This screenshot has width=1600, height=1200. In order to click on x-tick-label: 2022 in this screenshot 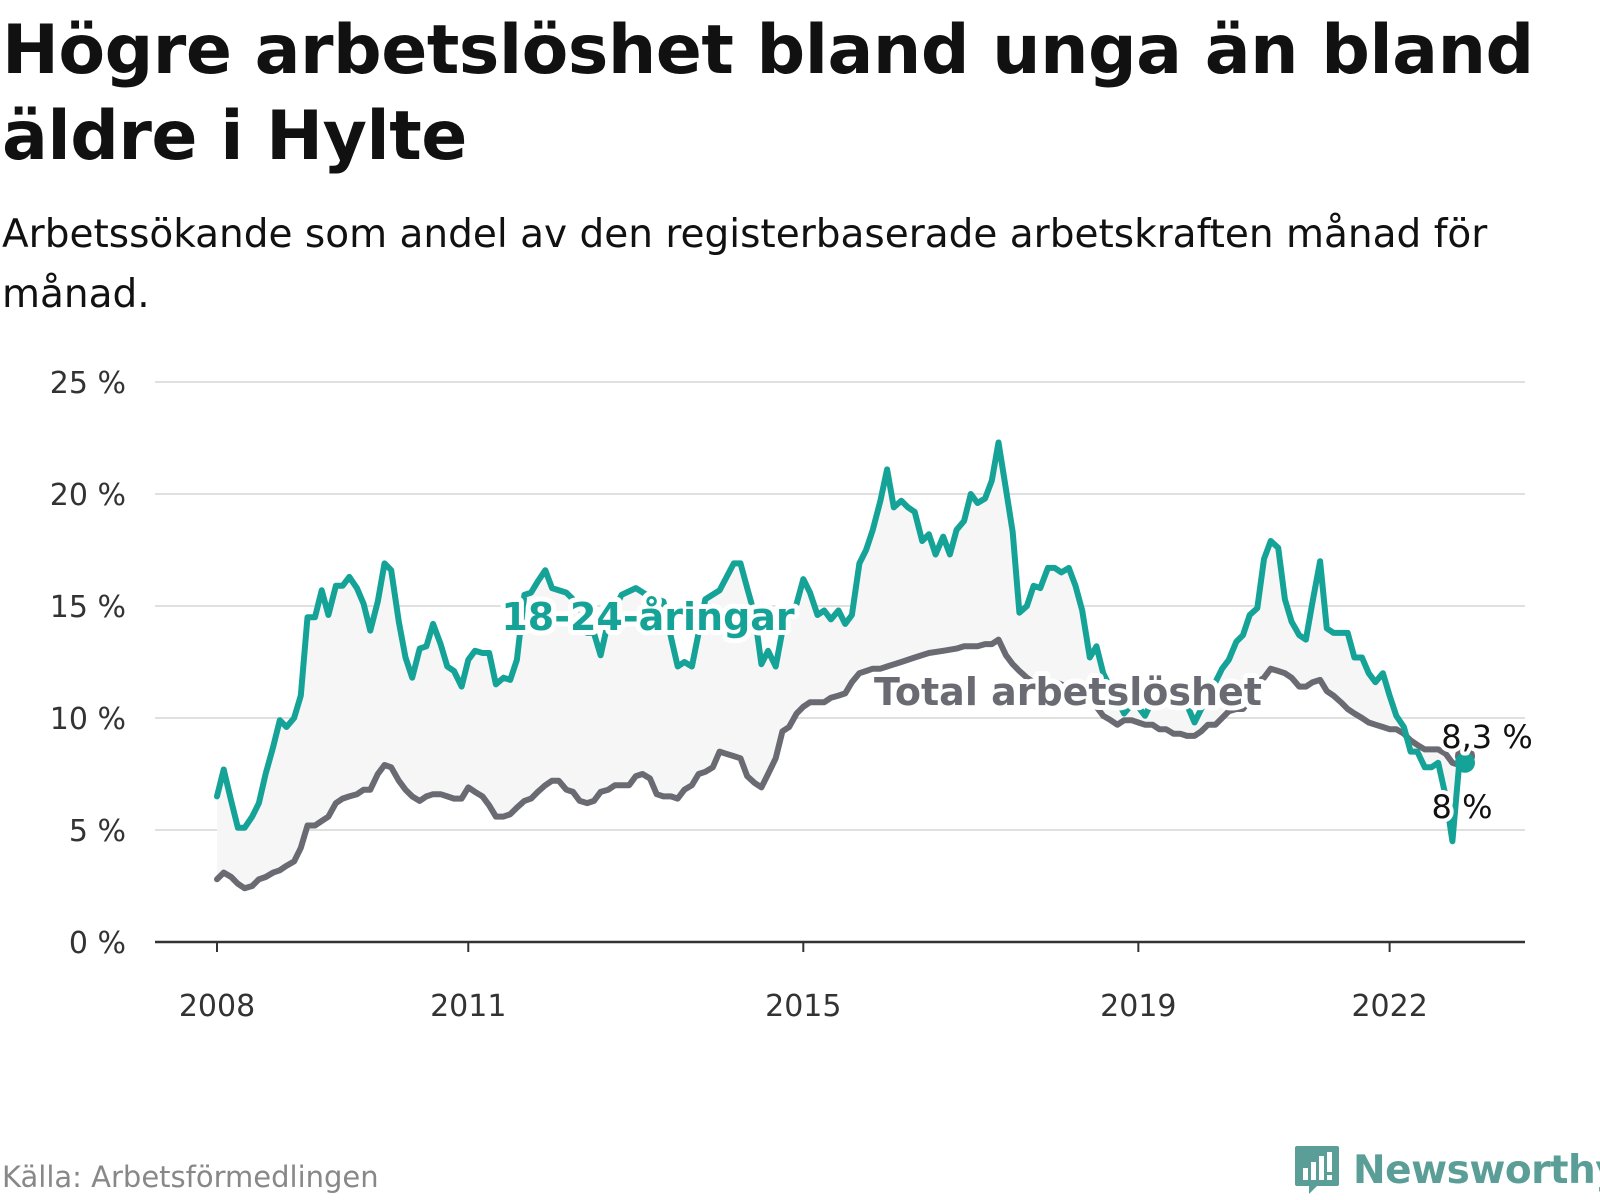, I will do `click(1389, 1006)`.